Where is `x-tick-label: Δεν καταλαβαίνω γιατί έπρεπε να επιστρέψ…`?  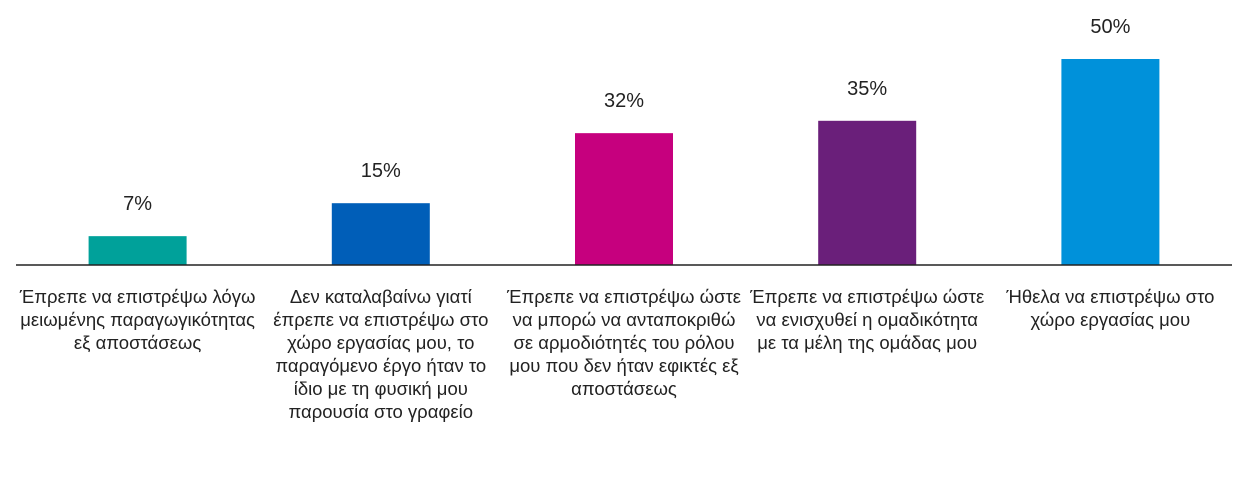 x-tick-label: Δεν καταλαβαίνω γιατί έπρεπε να επιστρέψ… is located at coordinates (381, 354).